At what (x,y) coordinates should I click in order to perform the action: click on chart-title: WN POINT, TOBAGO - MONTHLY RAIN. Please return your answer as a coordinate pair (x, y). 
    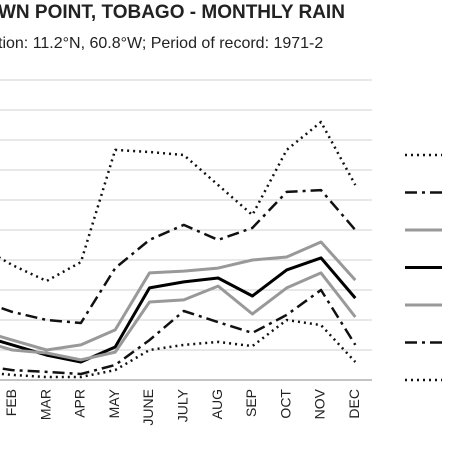
    Looking at the image, I should click on (172, 12).